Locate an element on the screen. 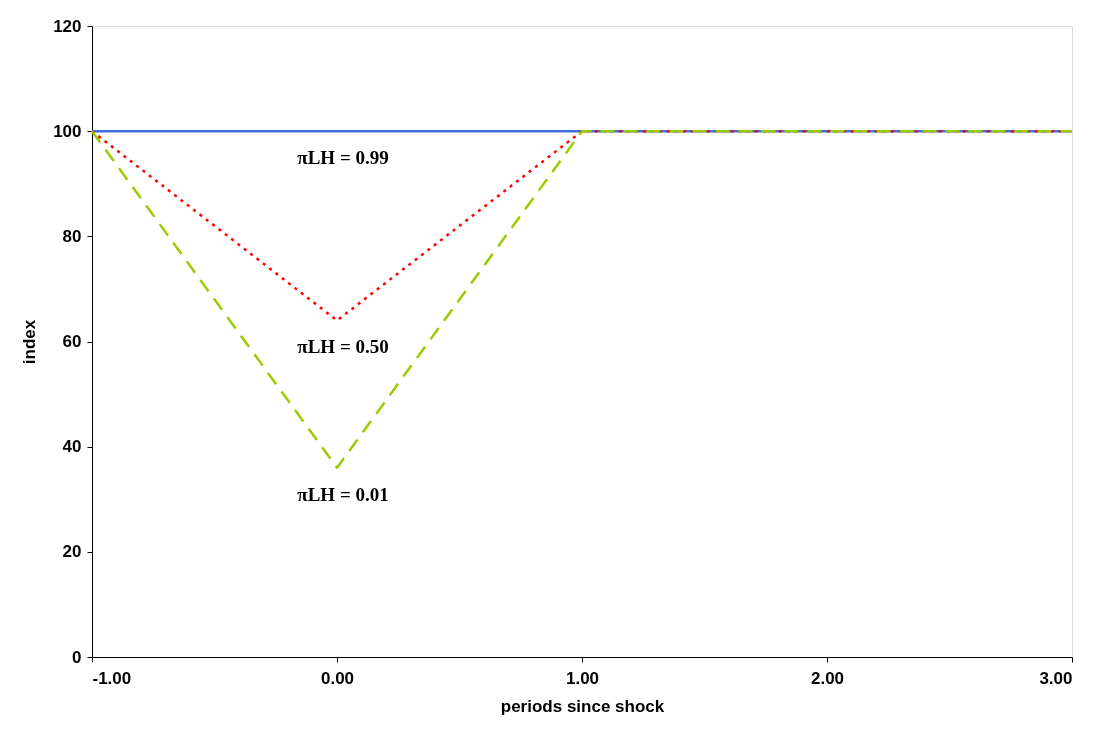 The width and height of the screenshot is (1115, 742). x-tick-label: -1.00 is located at coordinates (112, 678).